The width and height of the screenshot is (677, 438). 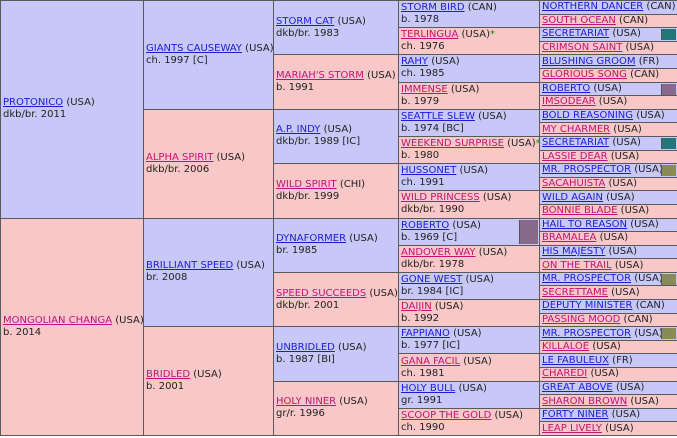 What do you see at coordinates (584, 75) in the screenshot?
I see `horse-name-link: GLORIOUS SONG` at bounding box center [584, 75].